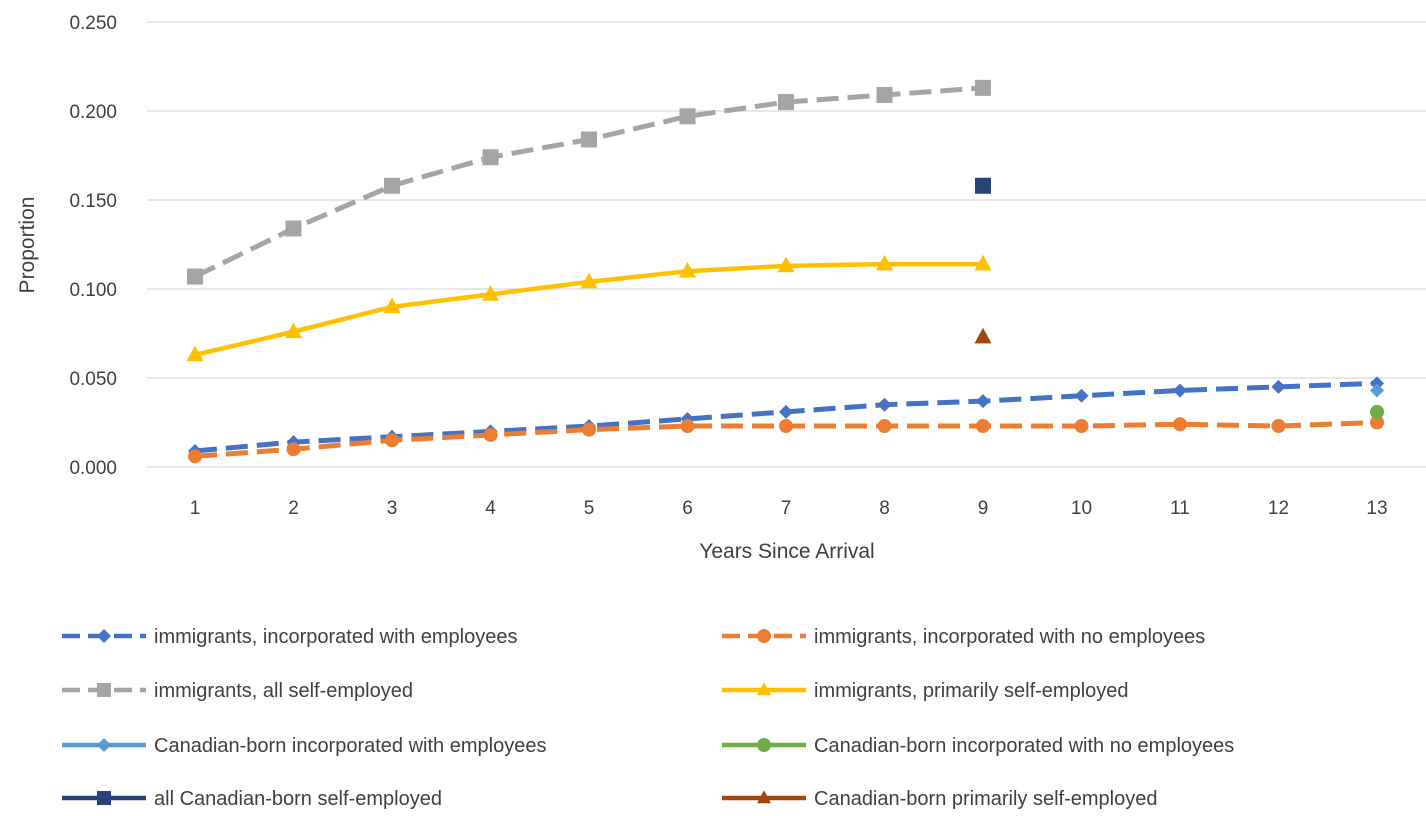 This screenshot has height=816, width=1426. What do you see at coordinates (93, 23) in the screenshot?
I see `y-tick-label: 0.250` at bounding box center [93, 23].